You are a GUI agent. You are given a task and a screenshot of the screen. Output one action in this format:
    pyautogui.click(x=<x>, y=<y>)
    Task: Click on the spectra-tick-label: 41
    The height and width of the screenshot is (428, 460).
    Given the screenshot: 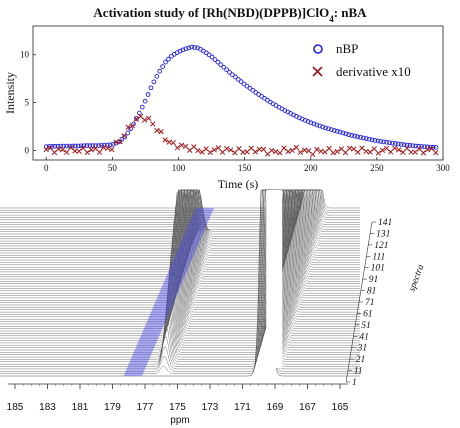 What is the action you would take?
    pyautogui.click(x=364, y=337)
    